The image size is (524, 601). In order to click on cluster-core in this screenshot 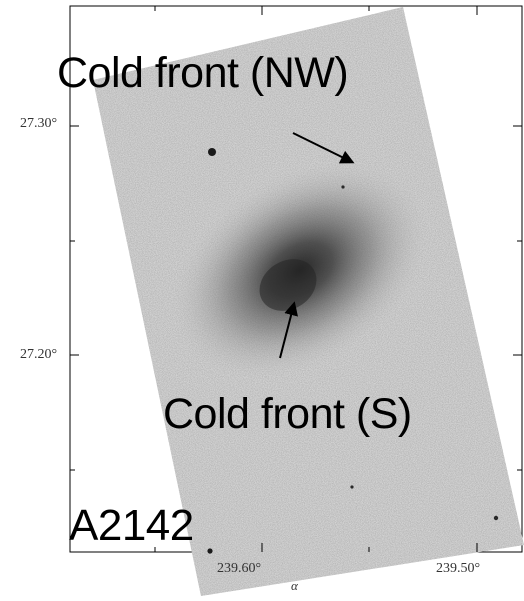, I will do `click(288, 285)`.